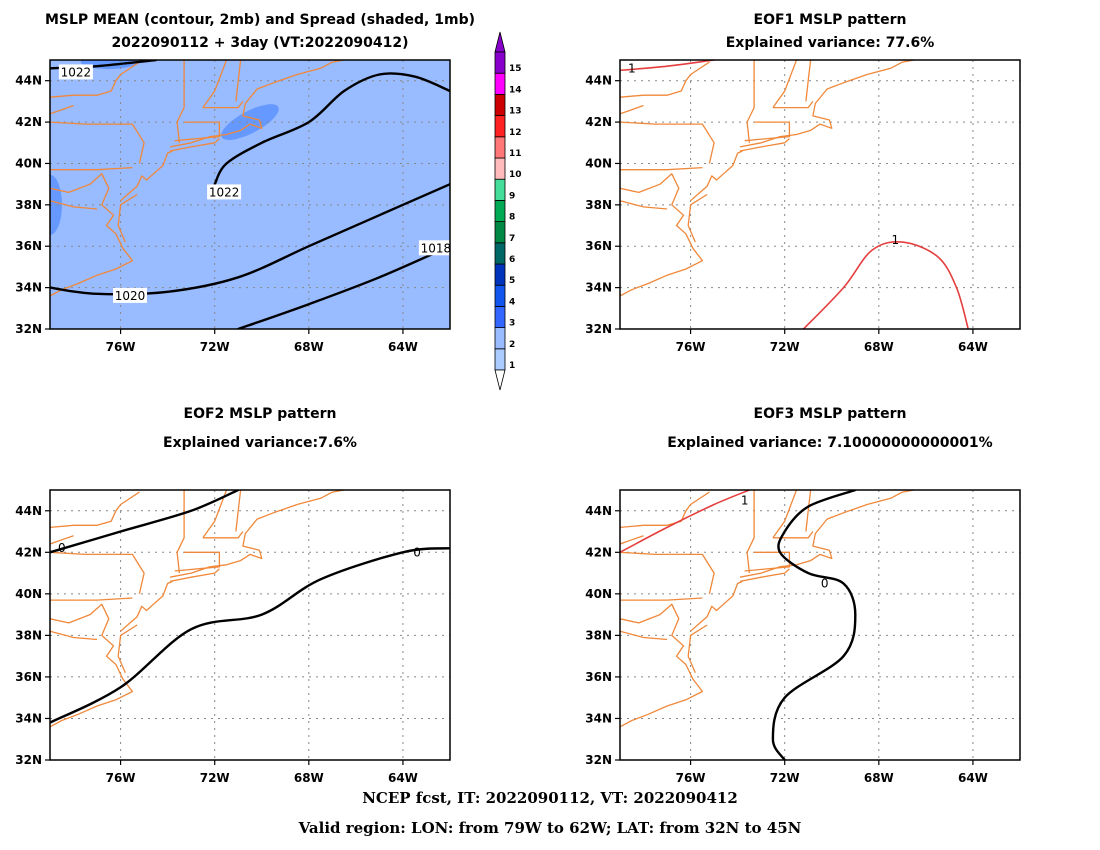  Describe the element at coordinates (829, 443) in the screenshot. I see `panel-3-subtitle: Explained variance: 7.10000000000001%` at that location.